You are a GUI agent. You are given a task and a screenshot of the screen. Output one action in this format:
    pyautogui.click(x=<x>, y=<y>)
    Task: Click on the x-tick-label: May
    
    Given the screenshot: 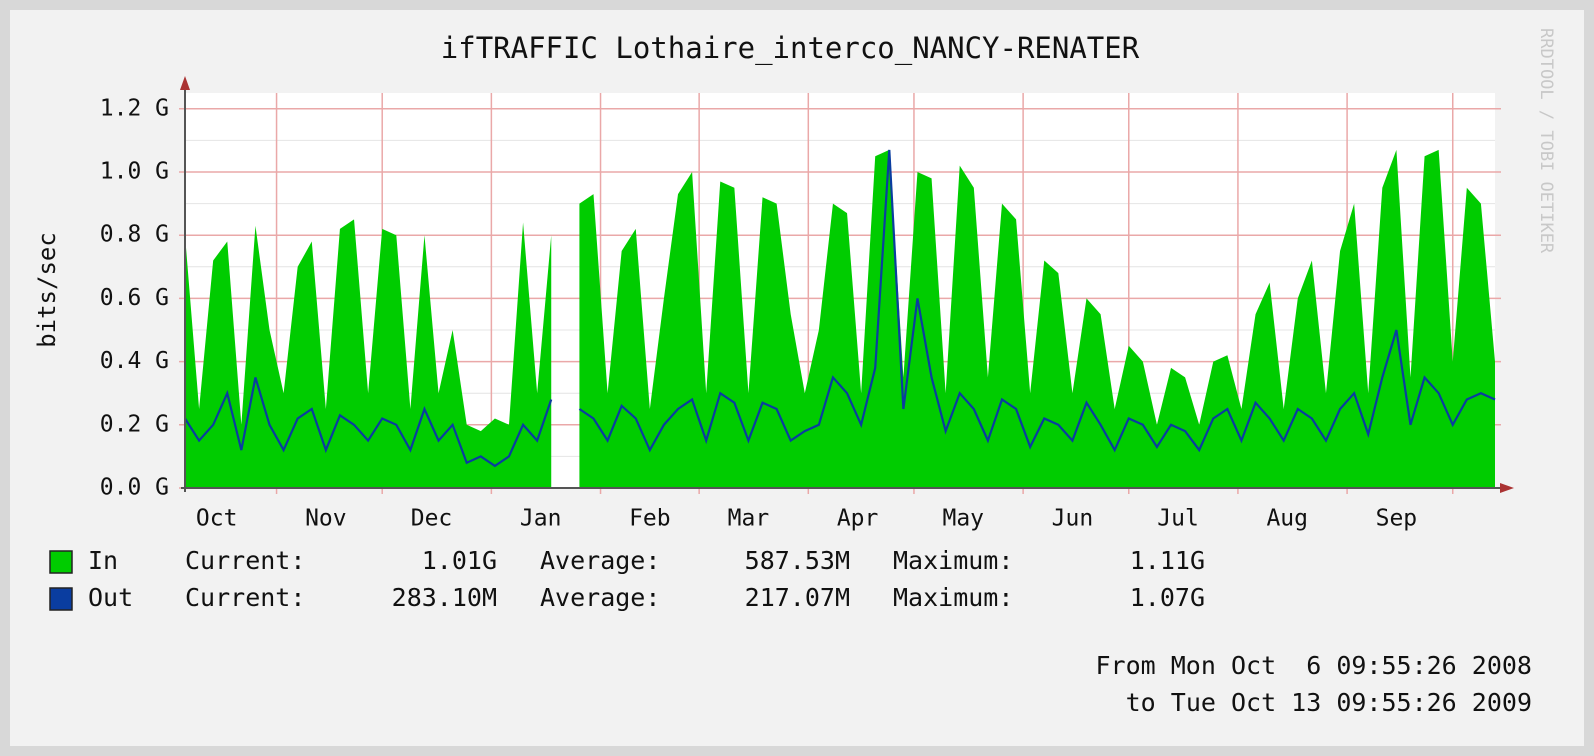 What is the action you would take?
    pyautogui.click(x=963, y=519)
    